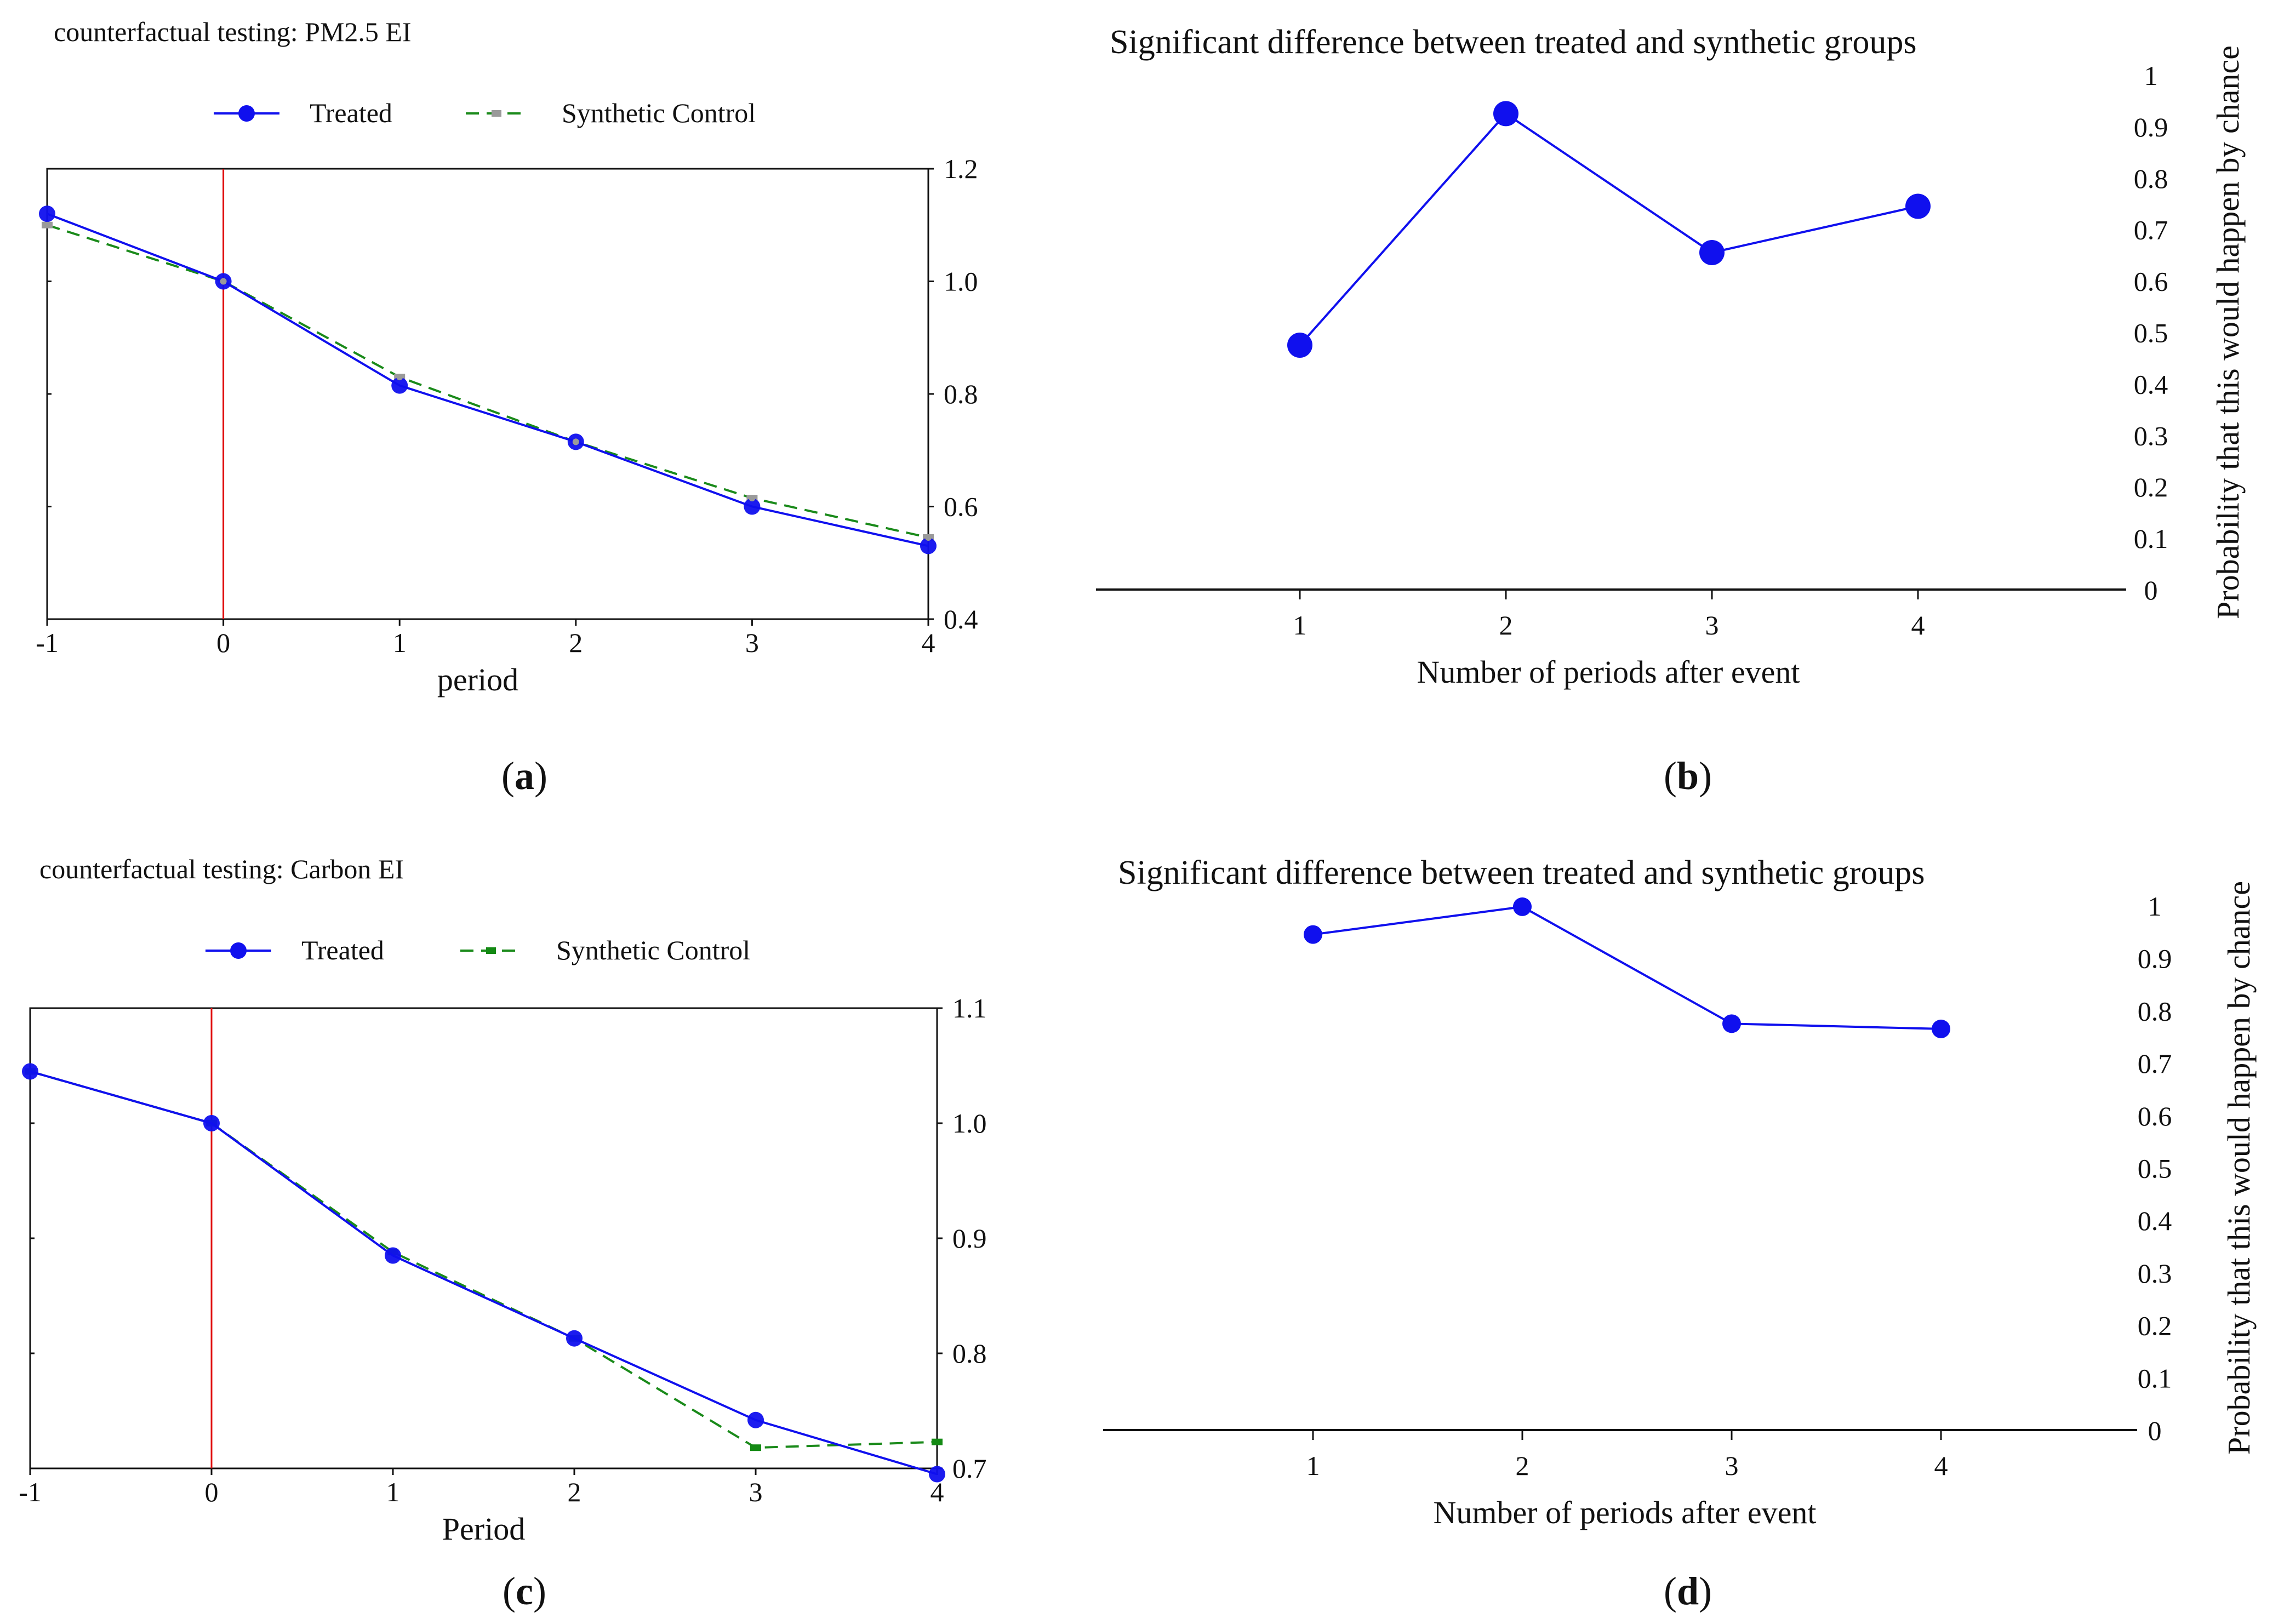  I want to click on panel-caption: (c), so click(524, 1591).